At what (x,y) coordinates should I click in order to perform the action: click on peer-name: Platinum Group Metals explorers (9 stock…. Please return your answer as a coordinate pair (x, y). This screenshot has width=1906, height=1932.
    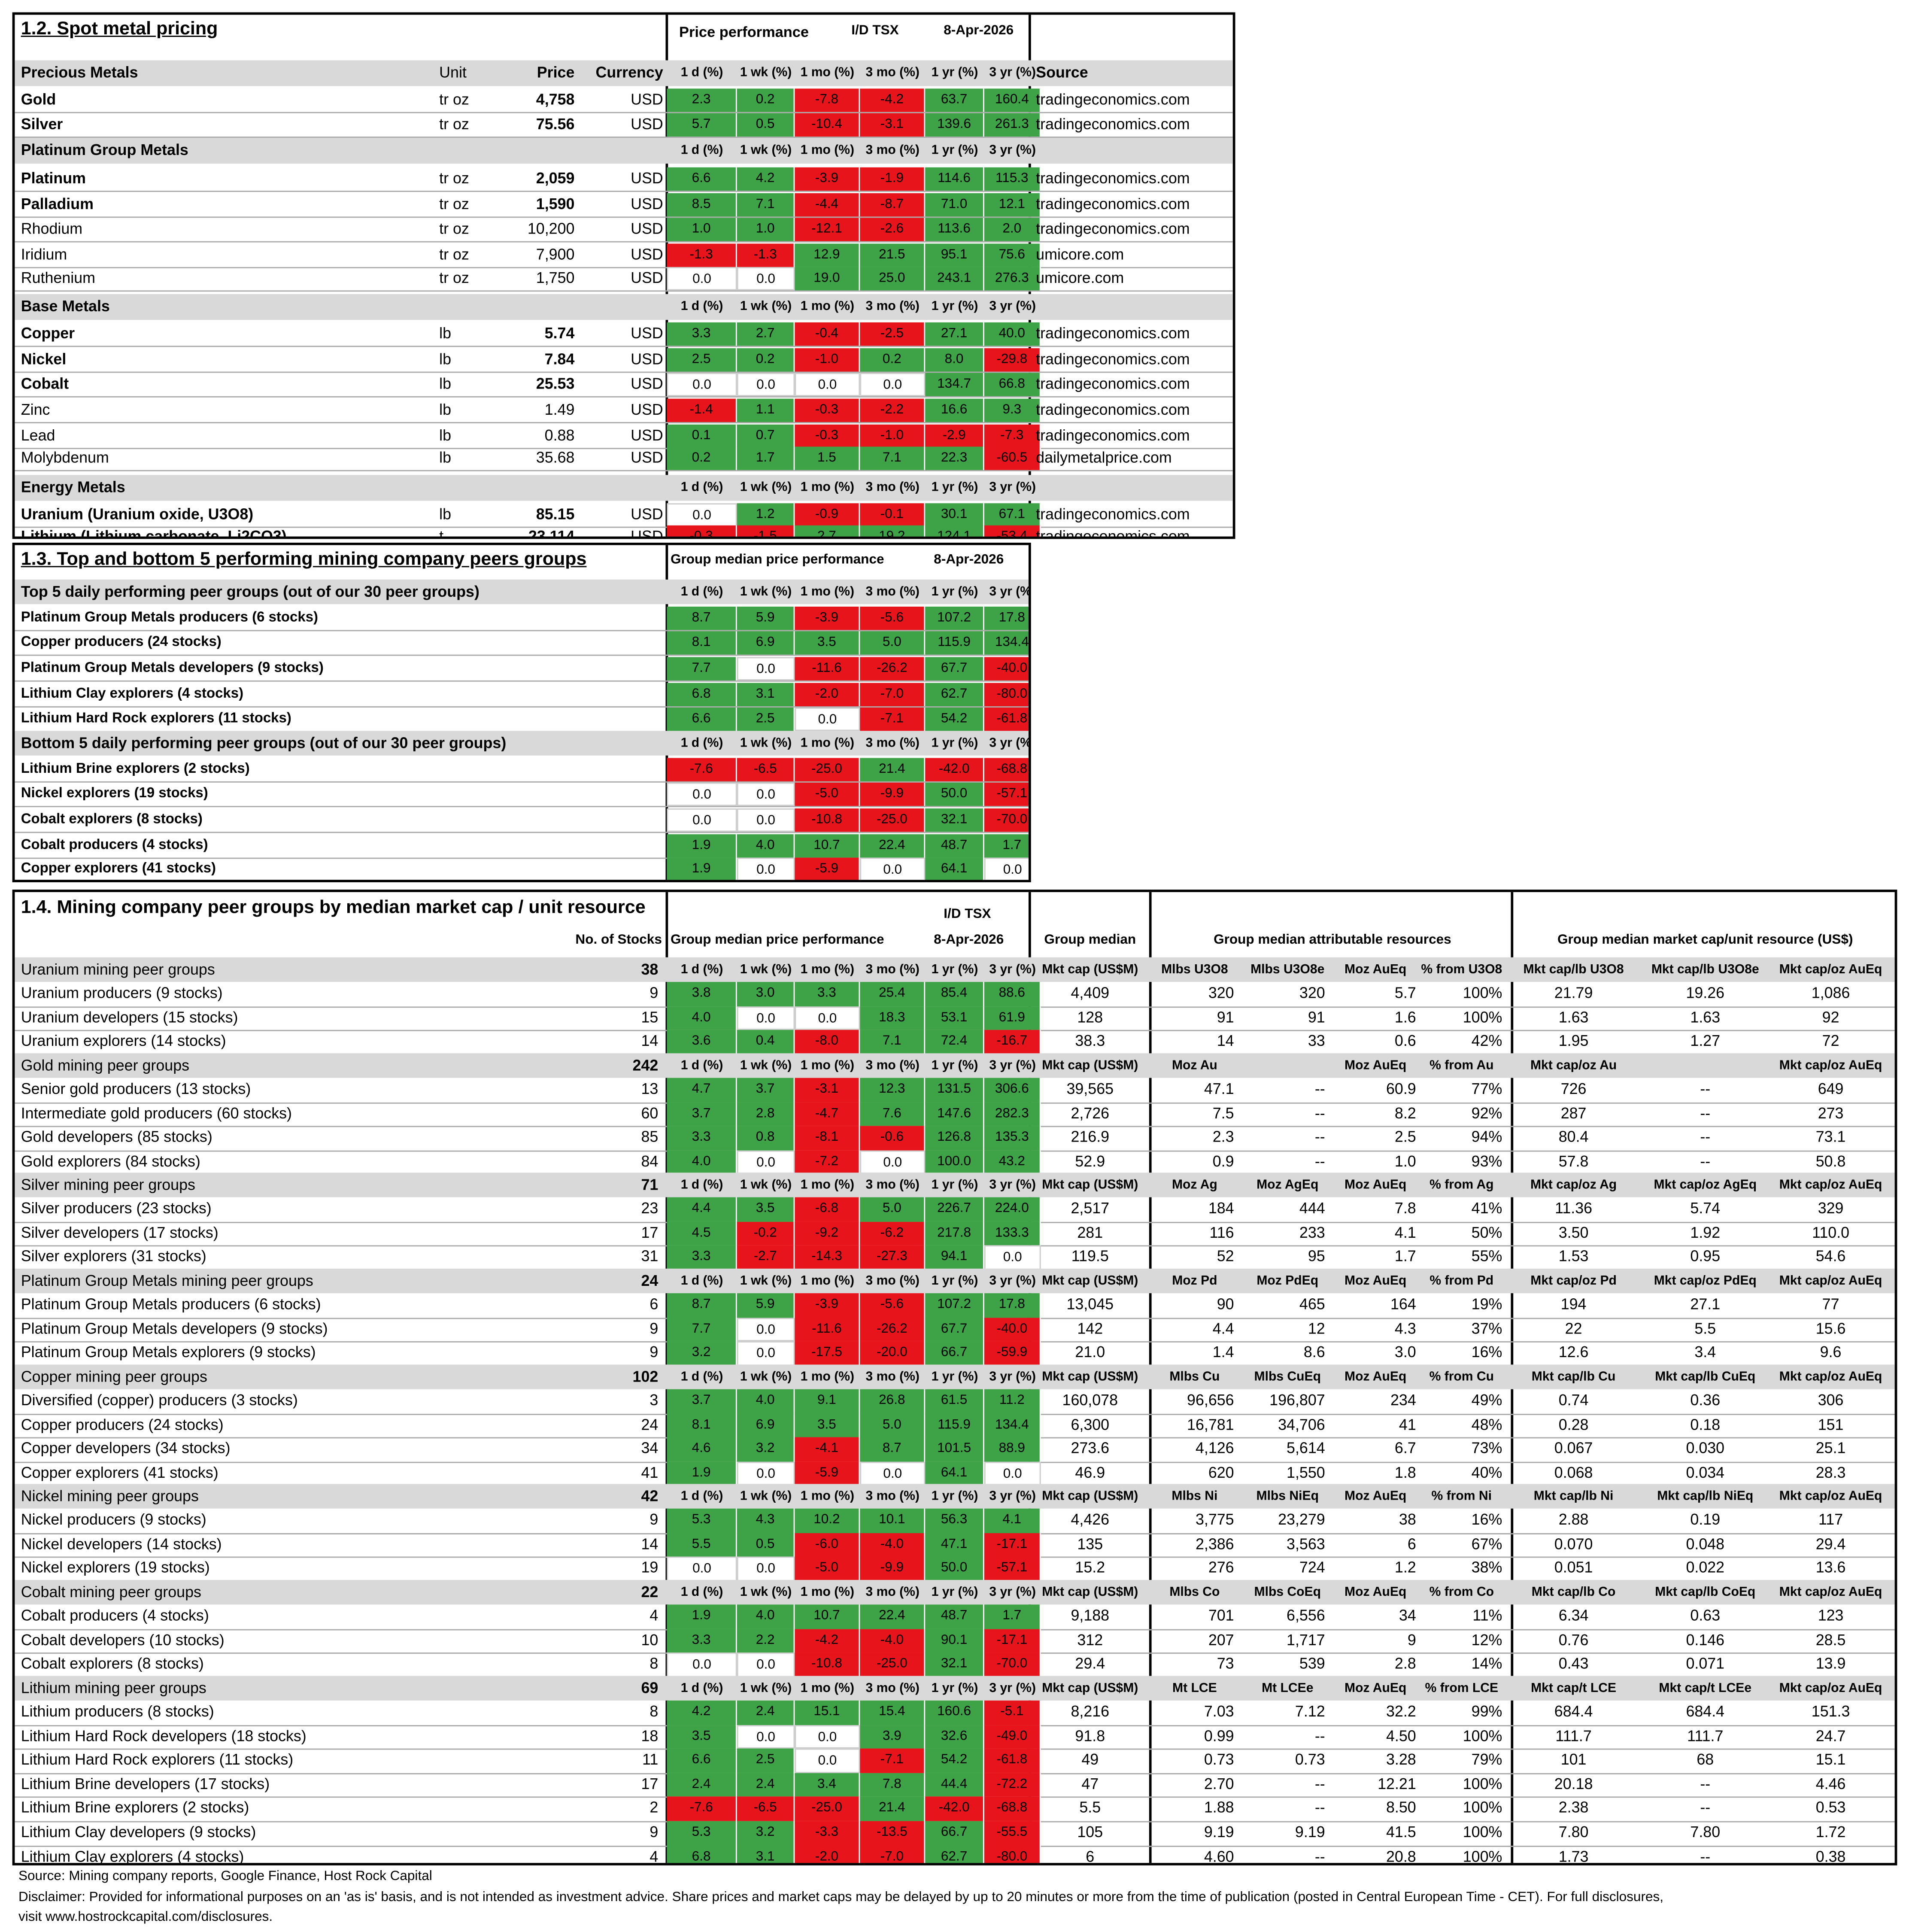
    Looking at the image, I should click on (169, 1352).